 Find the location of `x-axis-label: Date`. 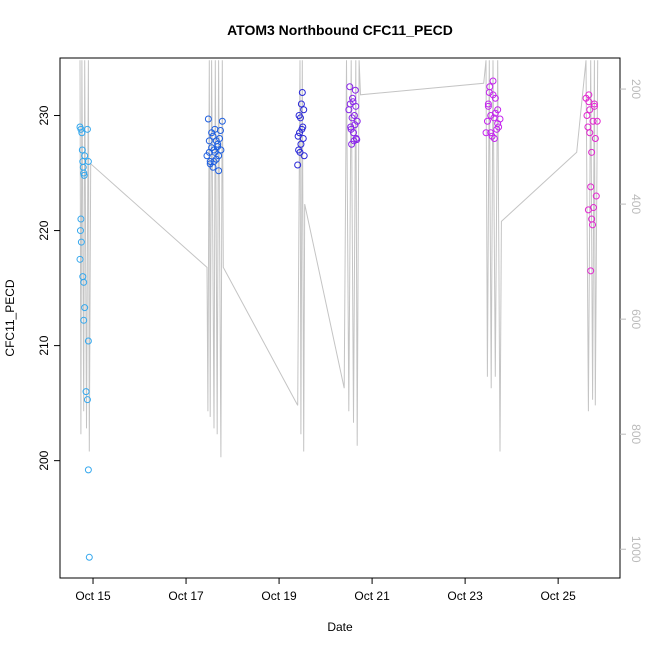

x-axis-label: Date is located at coordinates (340, 627).